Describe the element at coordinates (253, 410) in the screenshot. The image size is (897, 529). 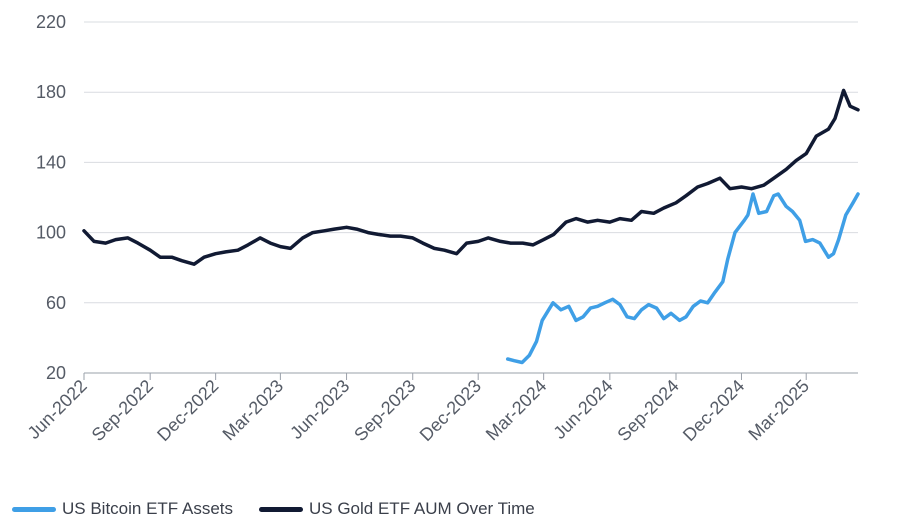
I see `x-tick-label: Mar-2023` at that location.